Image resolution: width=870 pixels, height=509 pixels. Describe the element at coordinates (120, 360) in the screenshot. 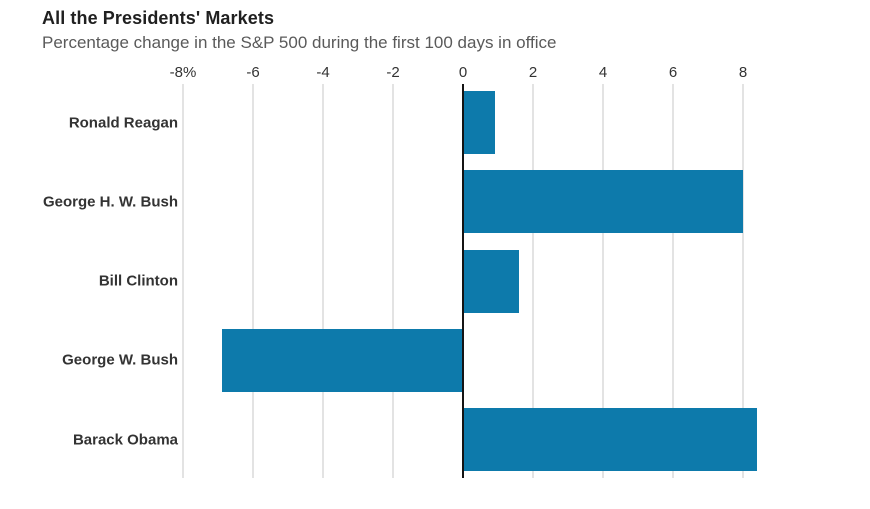

I see `category-label: George W. Bush` at that location.